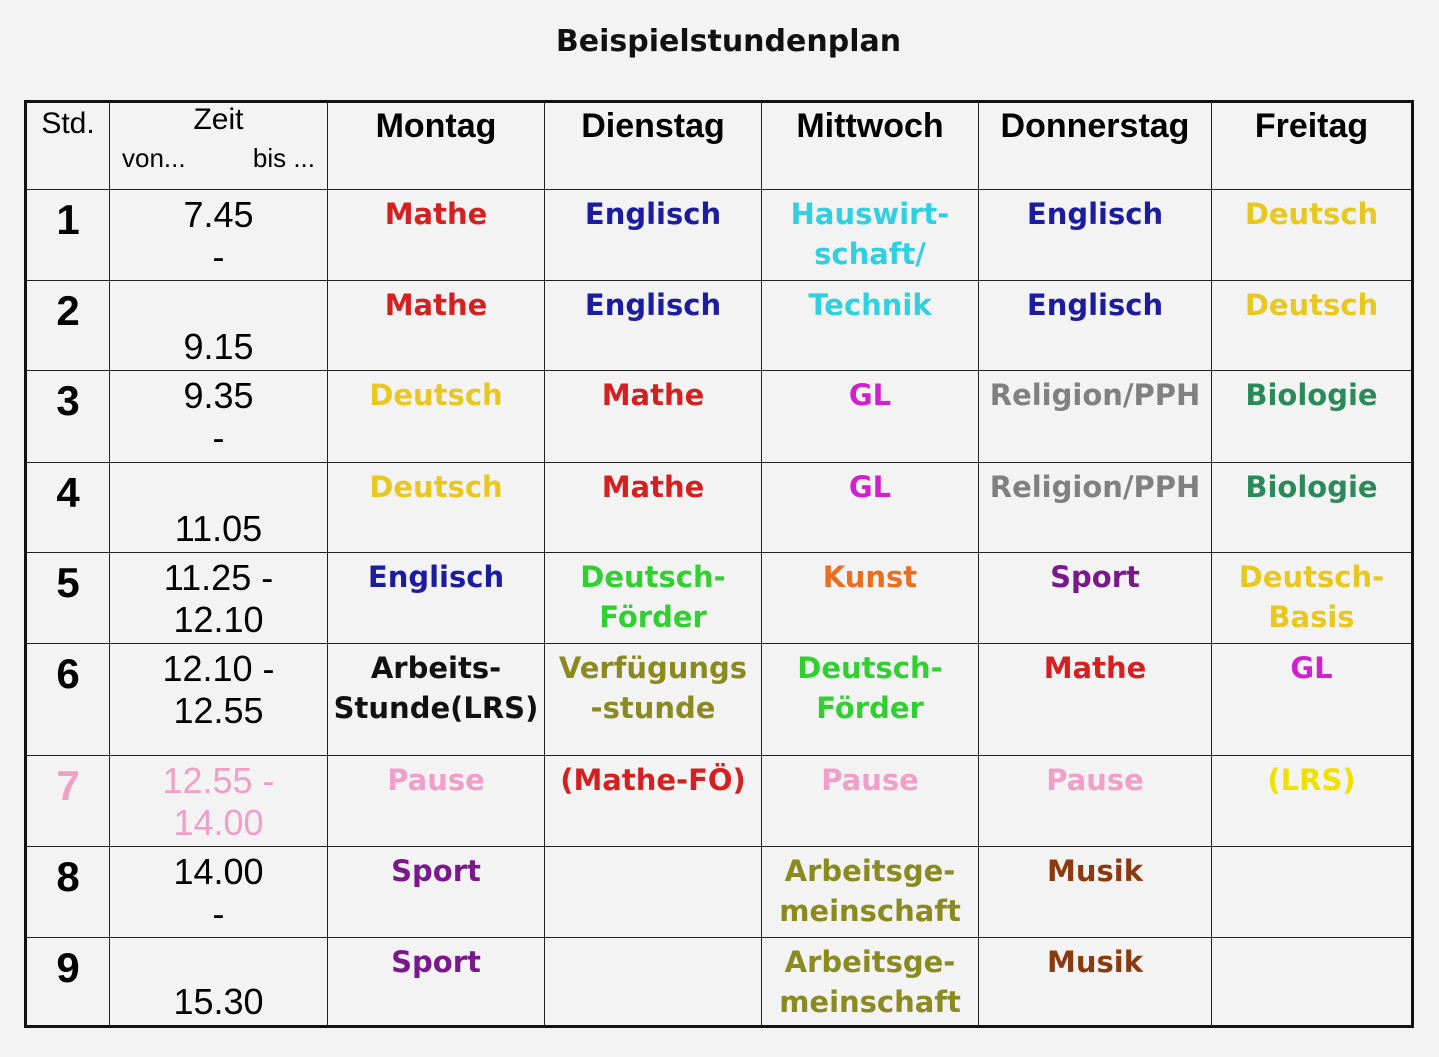 The image size is (1439, 1057). I want to click on lesson-row: 2 9.15 Mathe Englisch Technik Englisch Deutsch, so click(719, 325).